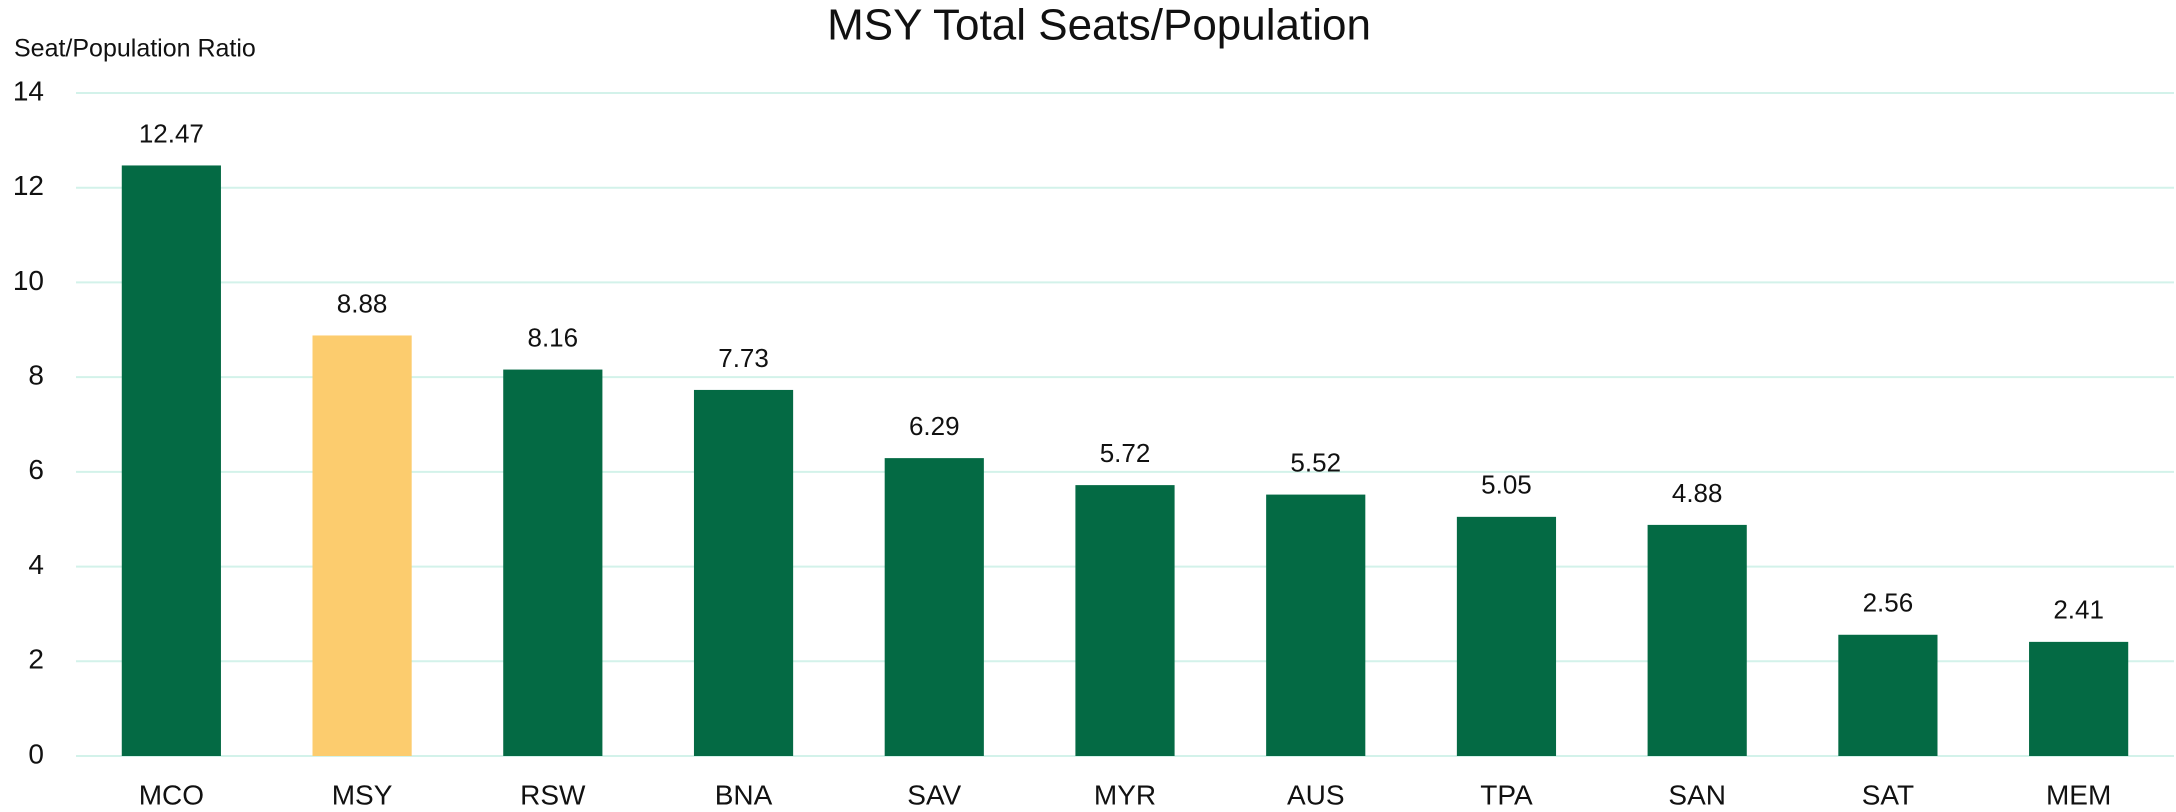  Describe the element at coordinates (934, 794) in the screenshot. I see `x-tick-label: SAV` at that location.